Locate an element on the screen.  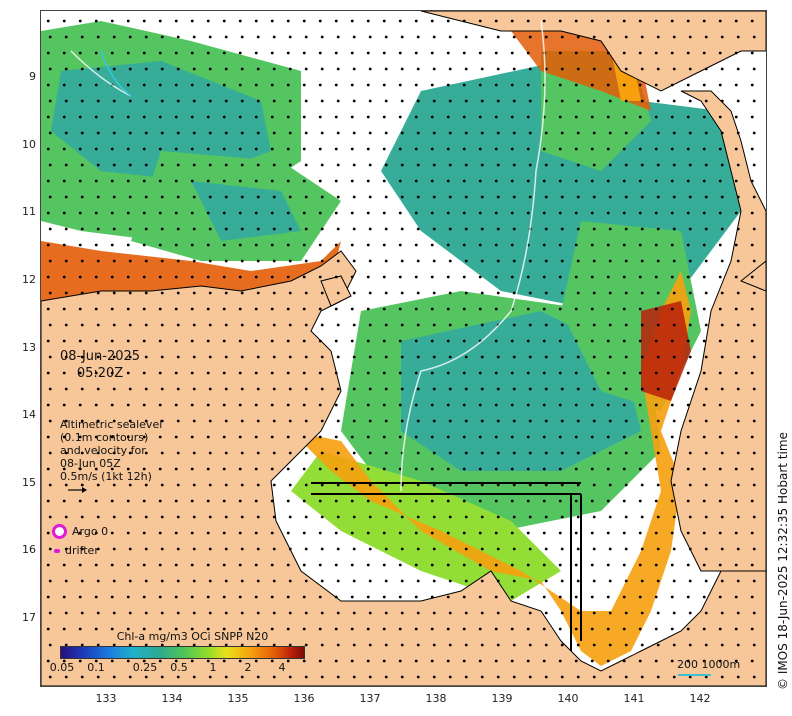
altimetry-line-1: Altimetric sealevel is located at coordinates (111, 424).